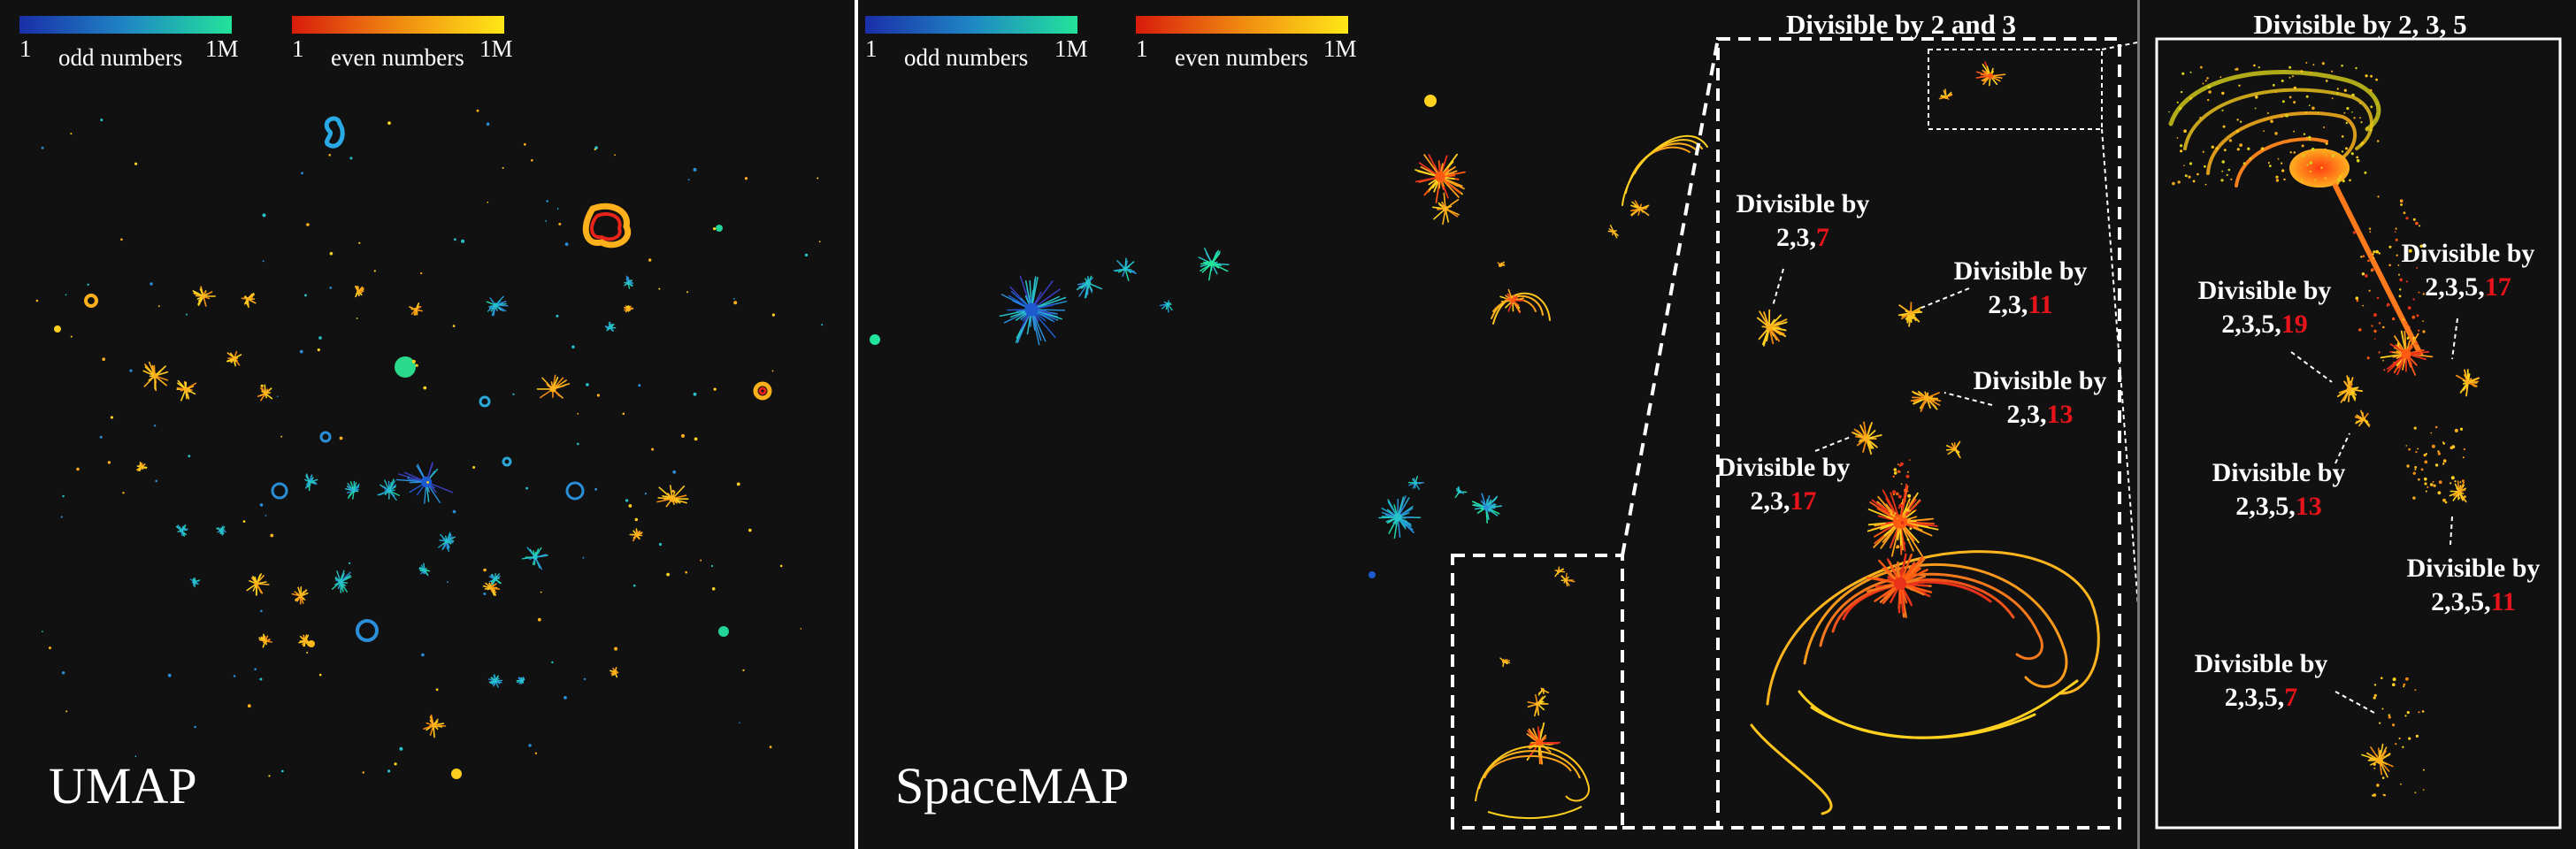 The image size is (2576, 849). Describe the element at coordinates (1511, 301) in the screenshot. I see `spacemap-even-cluster` at that location.